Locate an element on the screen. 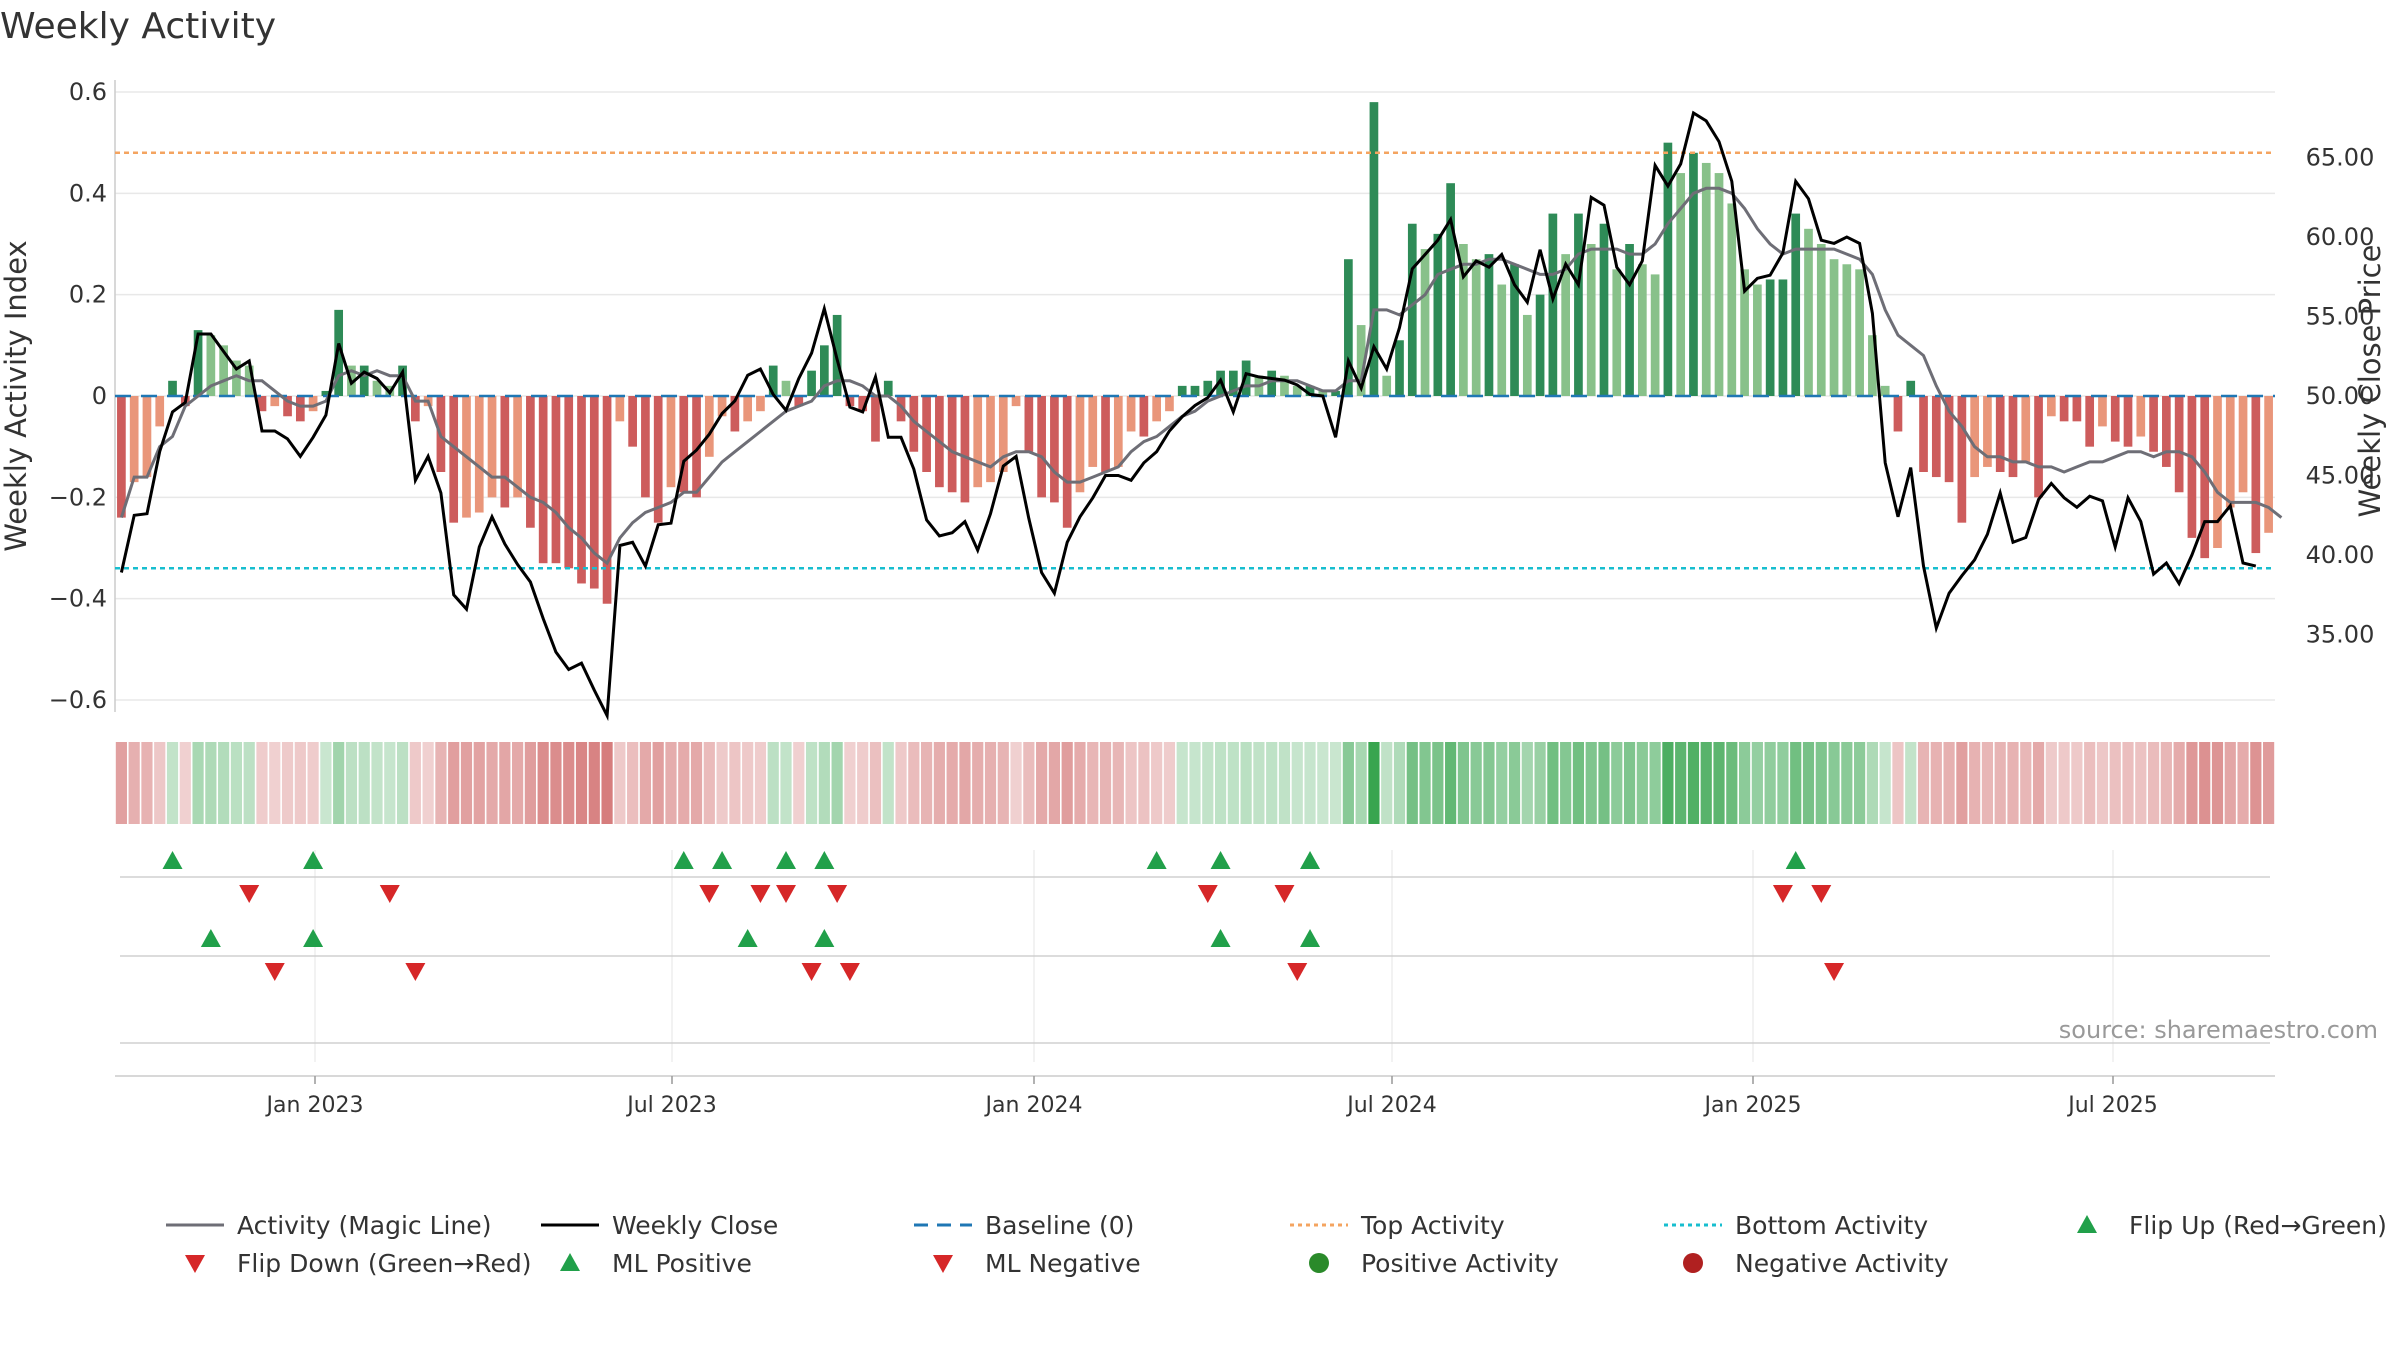 The width and height of the screenshot is (2400, 1350). legend-bottom-activity-label: Bottom Activity is located at coordinates (1831, 1225).